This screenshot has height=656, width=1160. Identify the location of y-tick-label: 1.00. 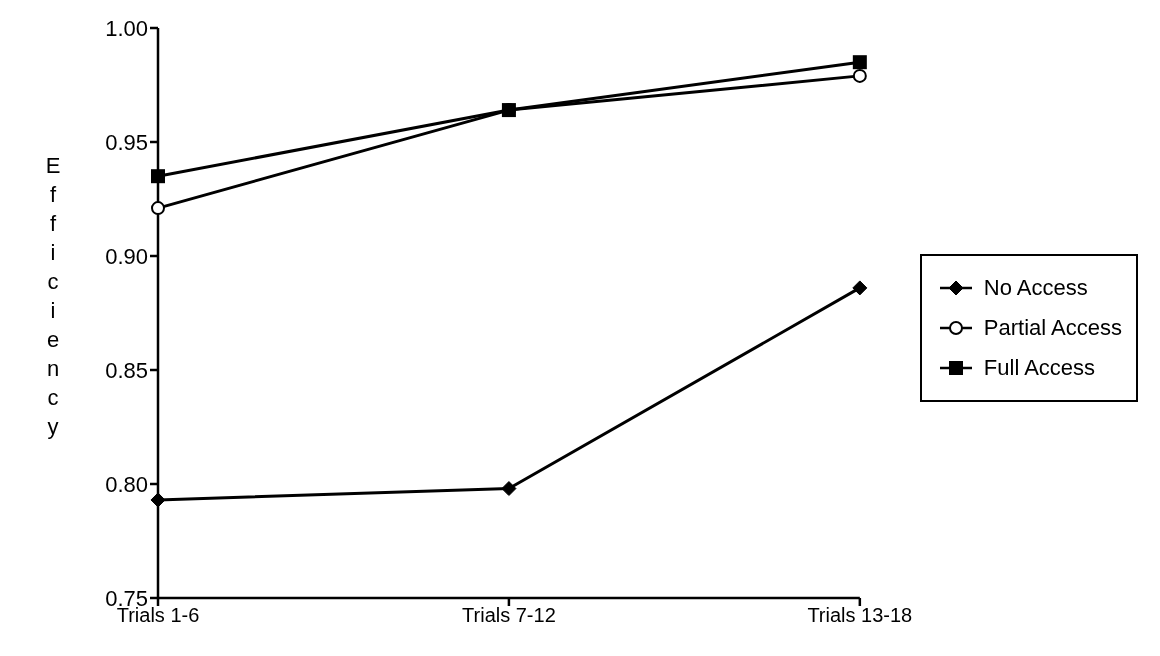
(126, 28).